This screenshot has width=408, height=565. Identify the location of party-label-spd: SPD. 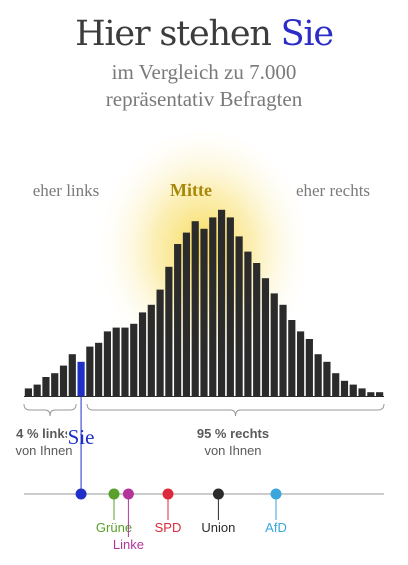
(168, 527).